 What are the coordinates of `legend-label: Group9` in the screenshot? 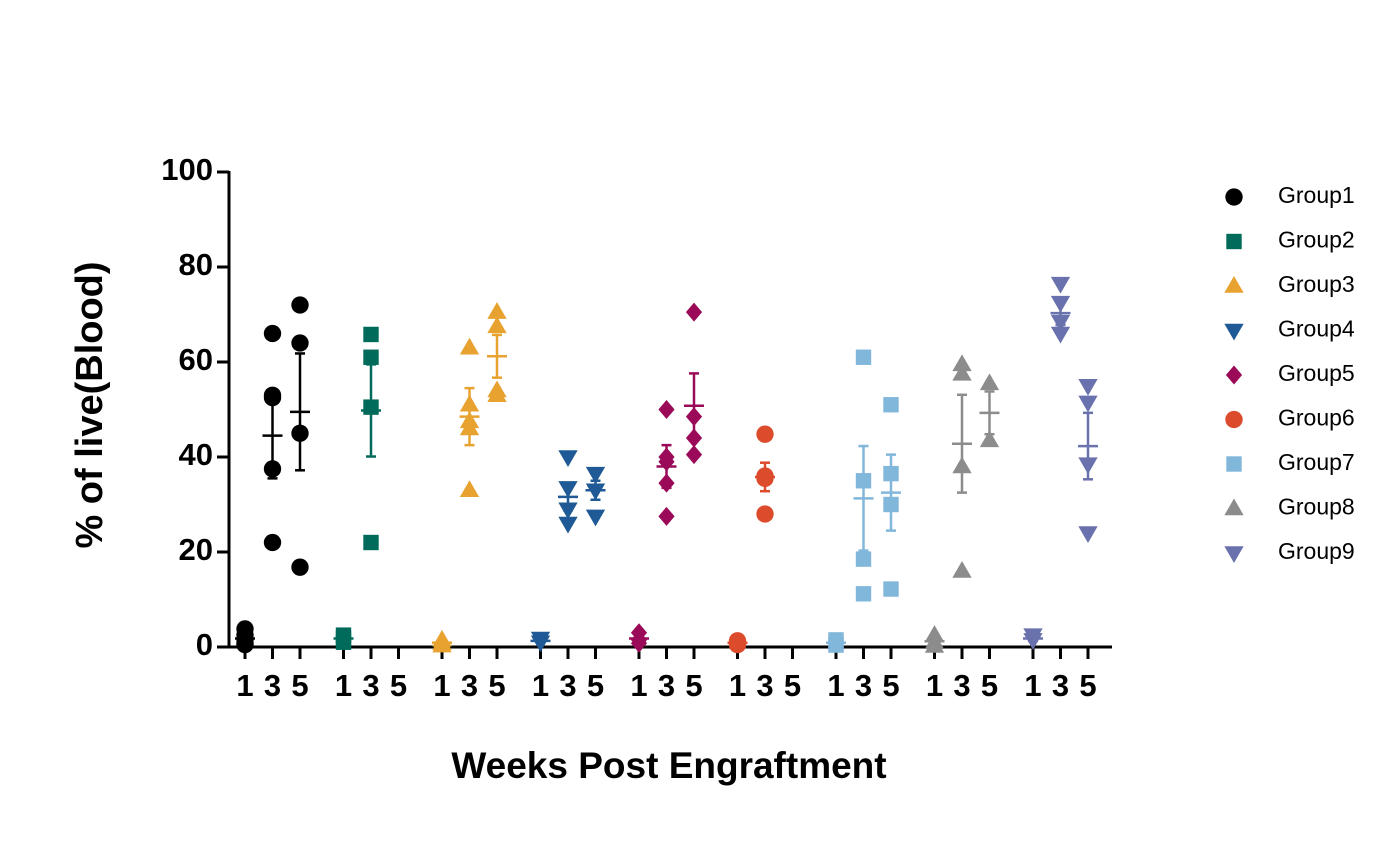 It's located at (1316, 551).